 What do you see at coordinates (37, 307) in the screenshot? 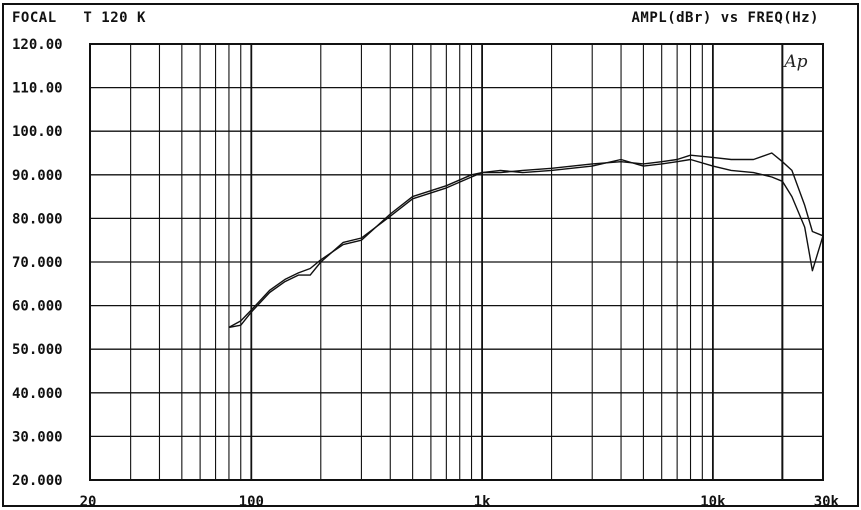
I see `y-tick-label: 60.000` at bounding box center [37, 307].